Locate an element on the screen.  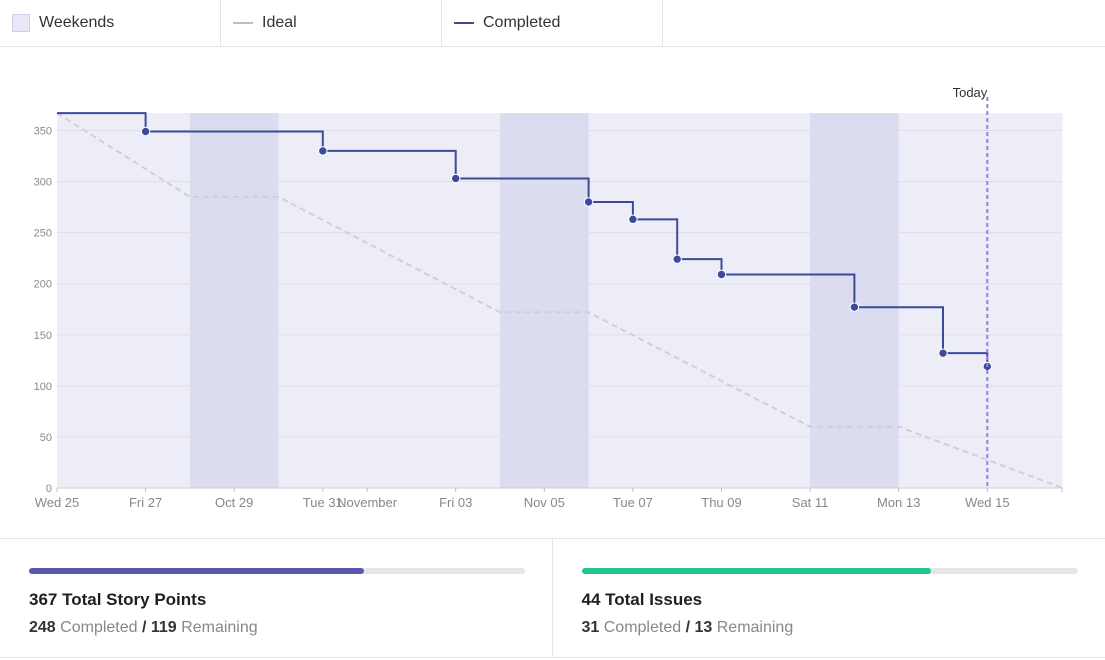
y-tick-label: 200 is located at coordinates (43, 285).